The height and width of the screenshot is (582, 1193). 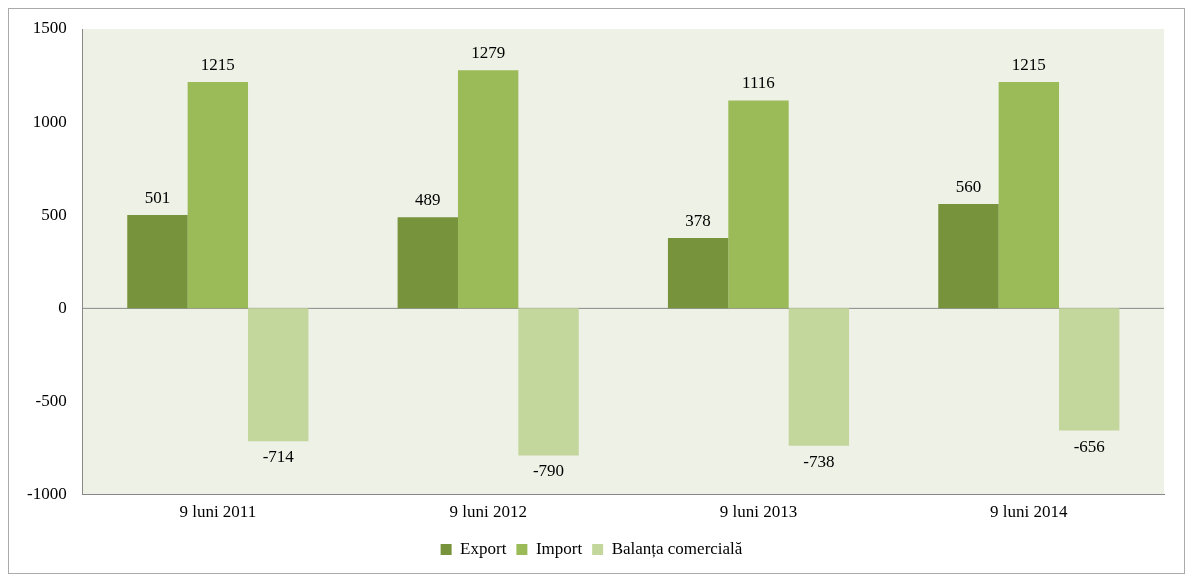 What do you see at coordinates (1029, 512) in the screenshot?
I see `x-tick-label: 9 luni 2014` at bounding box center [1029, 512].